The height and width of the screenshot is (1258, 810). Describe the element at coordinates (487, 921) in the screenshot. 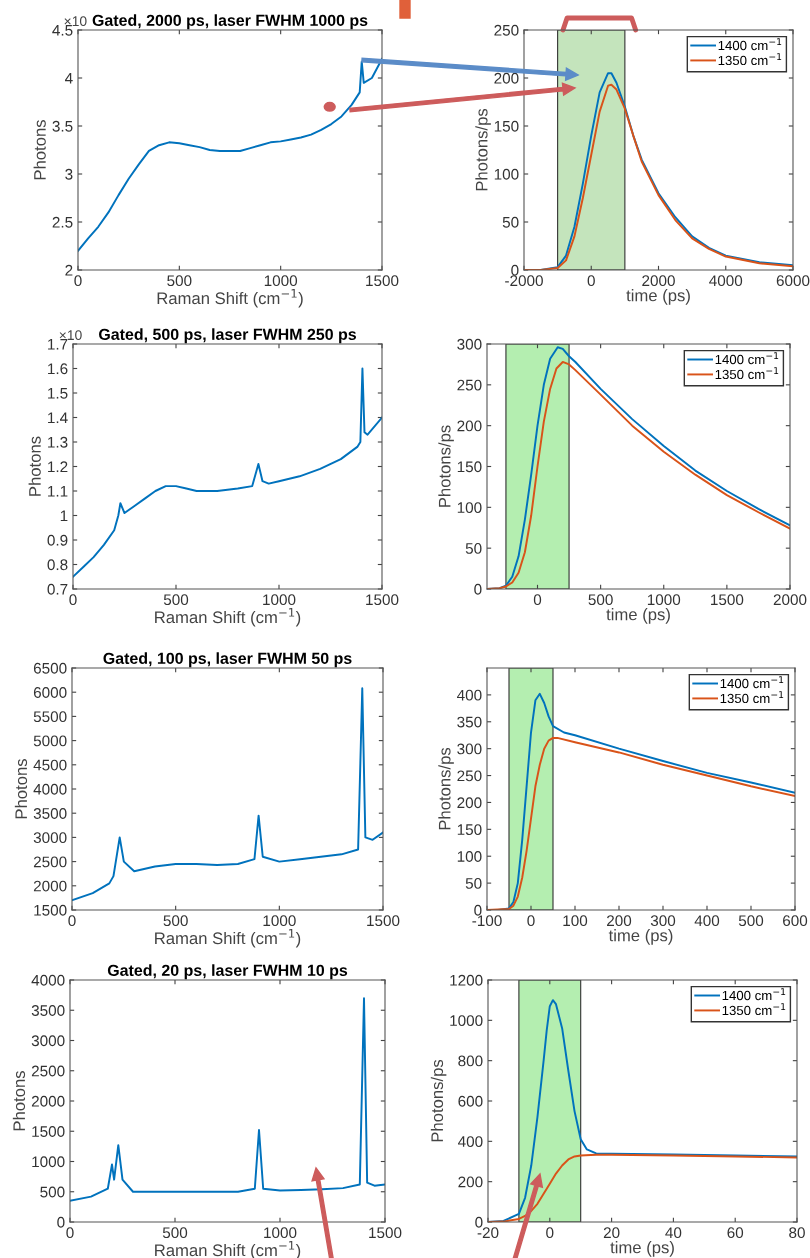

I see `x-tick-label: -100` at that location.